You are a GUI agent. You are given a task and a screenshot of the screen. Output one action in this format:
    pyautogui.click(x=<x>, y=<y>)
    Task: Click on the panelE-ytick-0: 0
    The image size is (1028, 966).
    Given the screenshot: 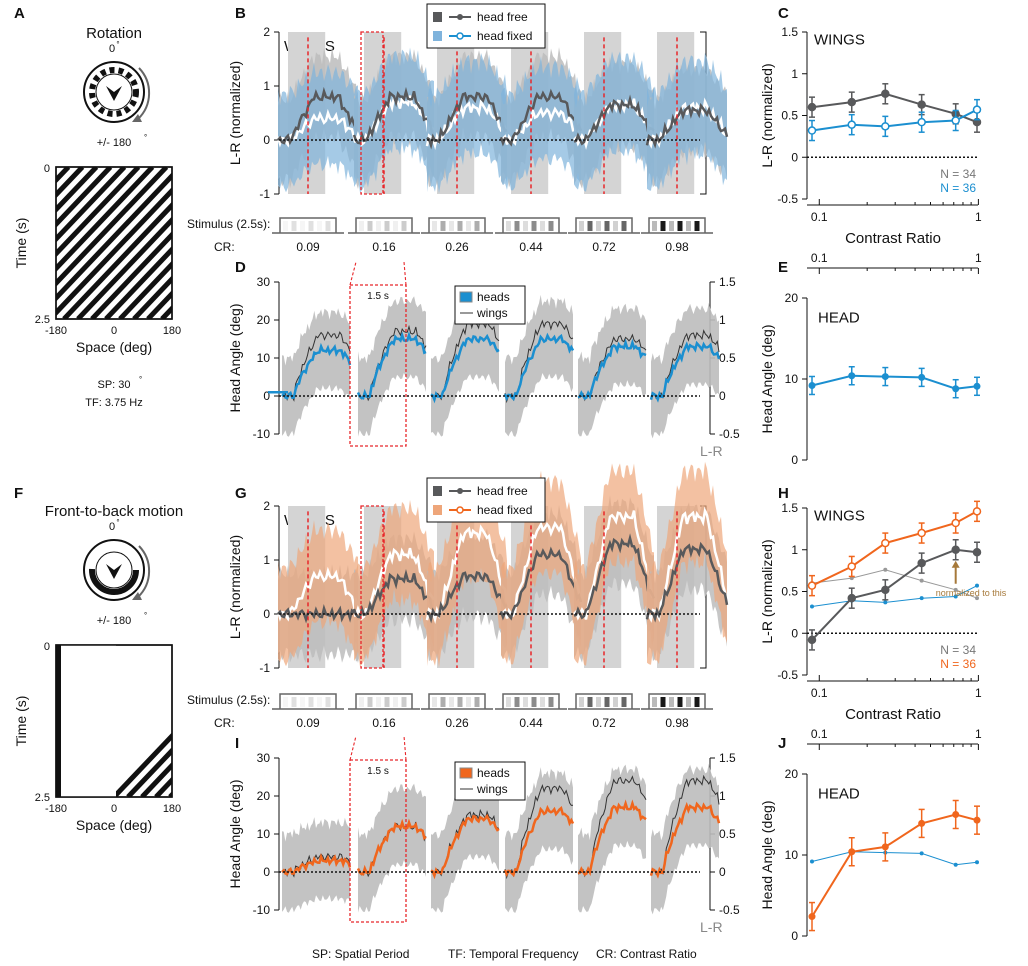 What is the action you would take?
    pyautogui.click(x=794, y=460)
    